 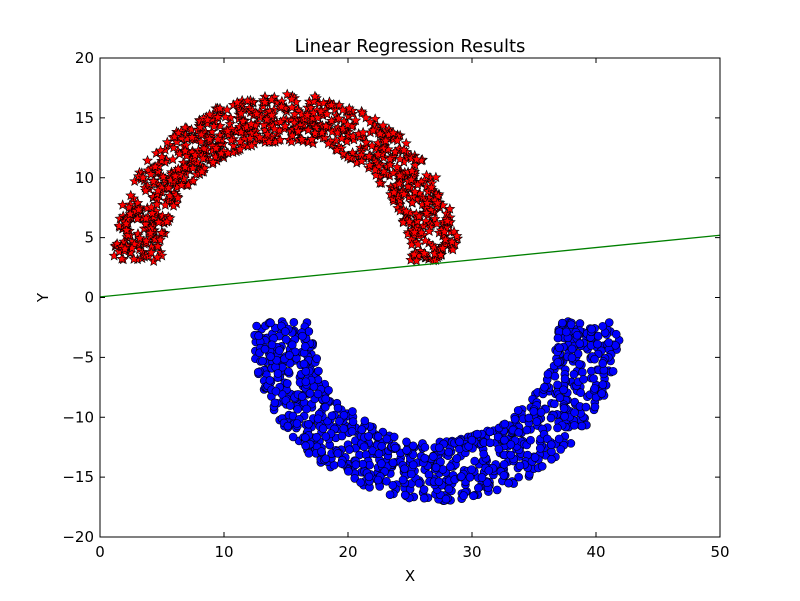 I want to click on y-tick-label: −15, so click(x=78, y=477).